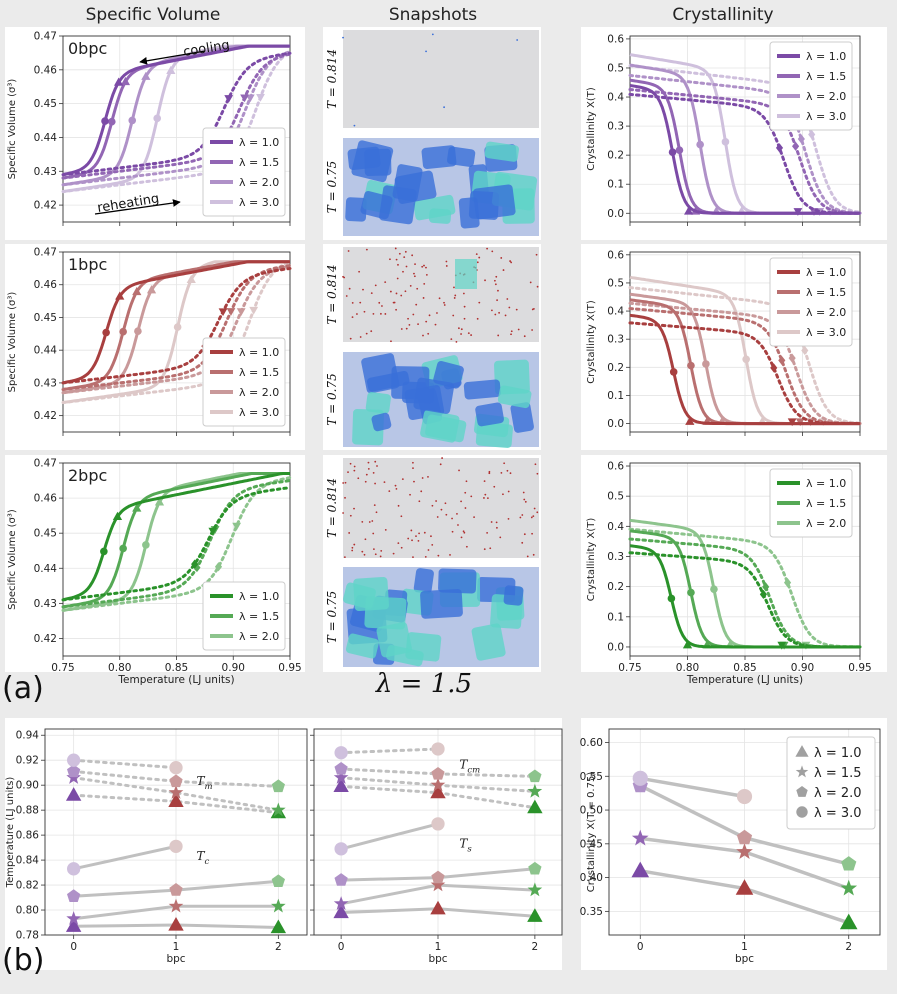  Describe the element at coordinates (615, 557) in the screenshot. I see `y-tick-label: 0.3` at that location.